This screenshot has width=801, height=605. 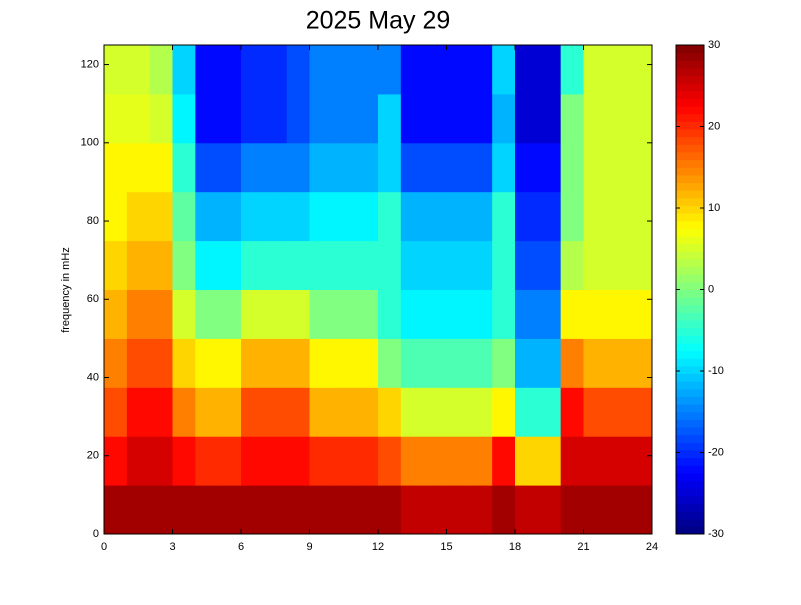 What do you see at coordinates (716, 371) in the screenshot?
I see `colorbar-tick-label: -10` at bounding box center [716, 371].